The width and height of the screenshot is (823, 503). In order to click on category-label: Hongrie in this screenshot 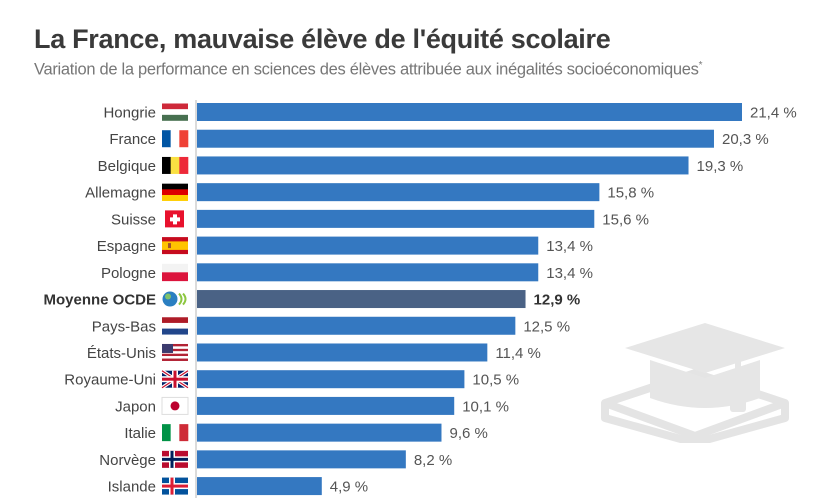, I will do `click(129, 113)`.